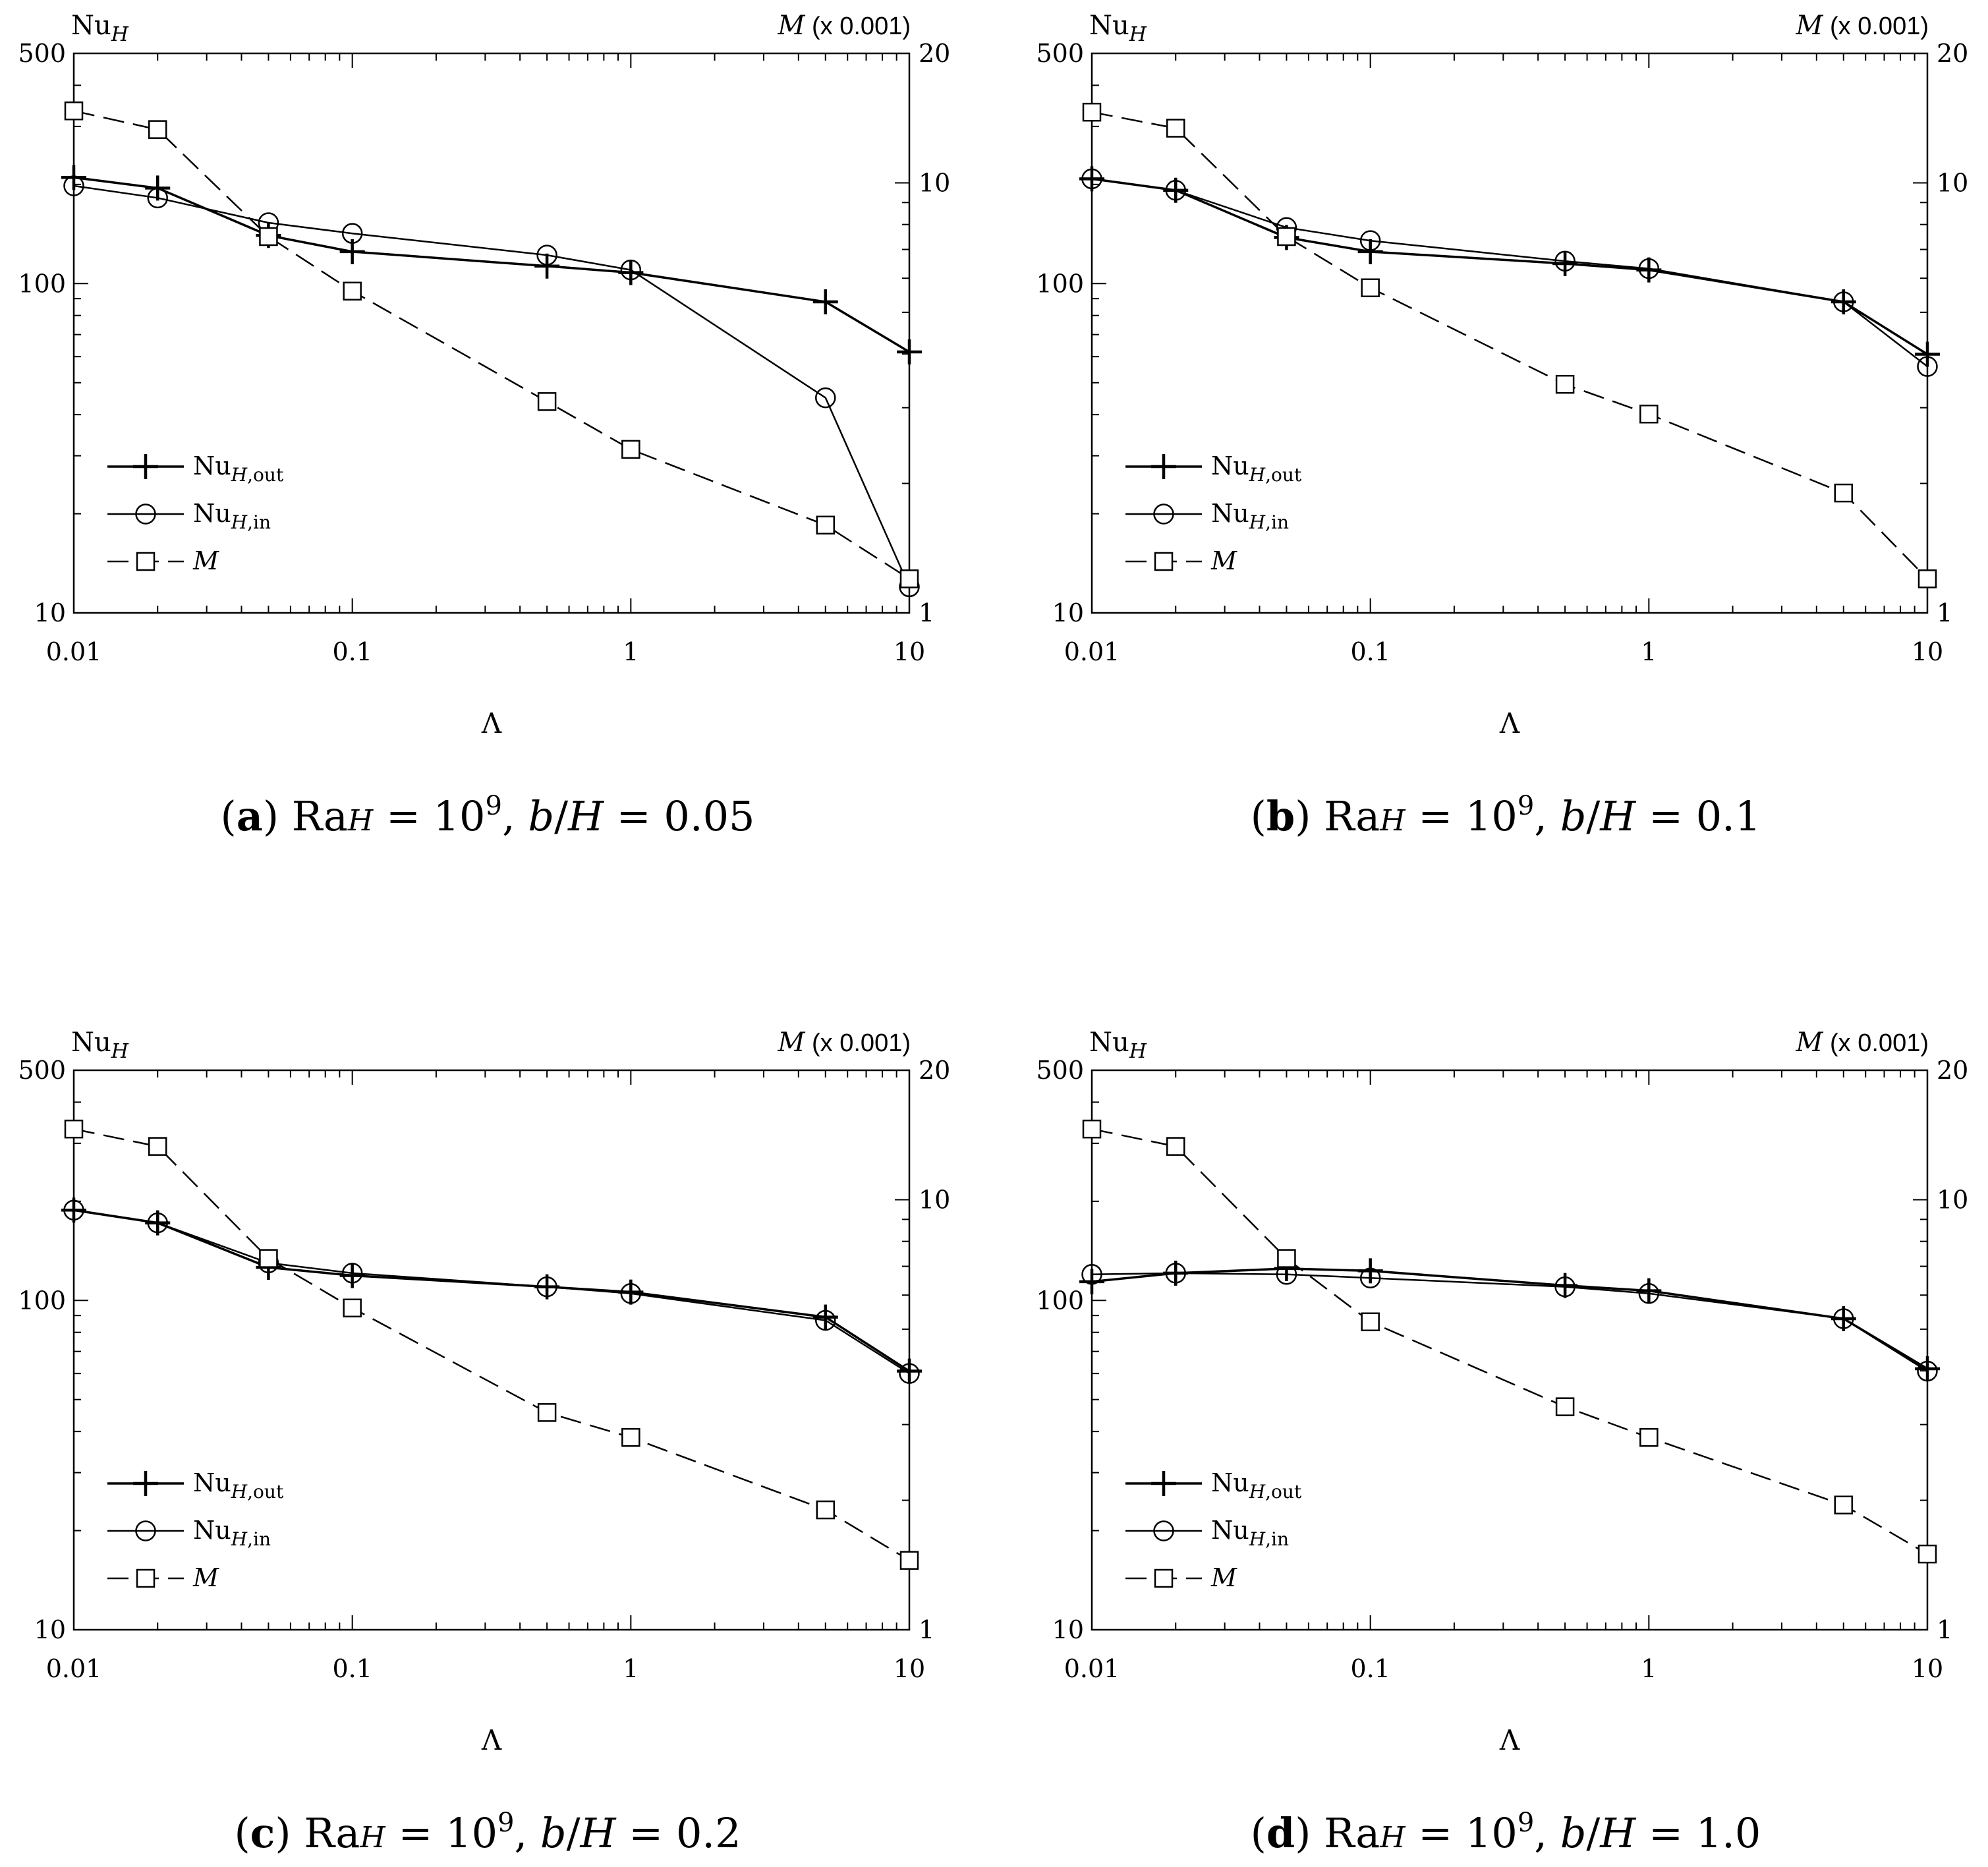 The width and height of the screenshot is (1988, 1867). What do you see at coordinates (50, 612) in the screenshot?
I see `y-tick-label: 10` at bounding box center [50, 612].